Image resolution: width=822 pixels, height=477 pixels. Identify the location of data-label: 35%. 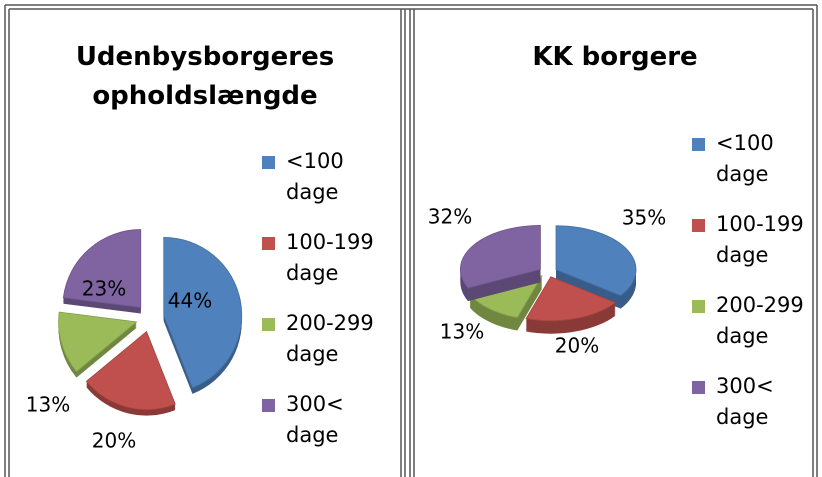
(644, 218).